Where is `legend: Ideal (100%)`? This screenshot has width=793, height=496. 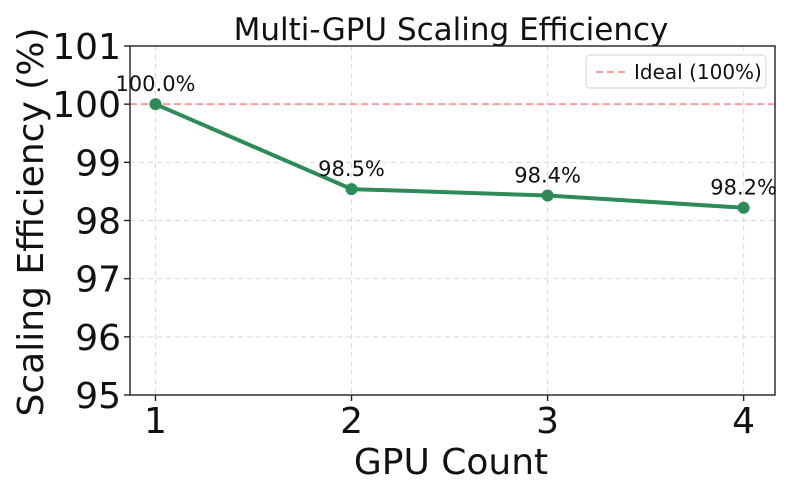 legend: Ideal (100%) is located at coordinates (676, 71).